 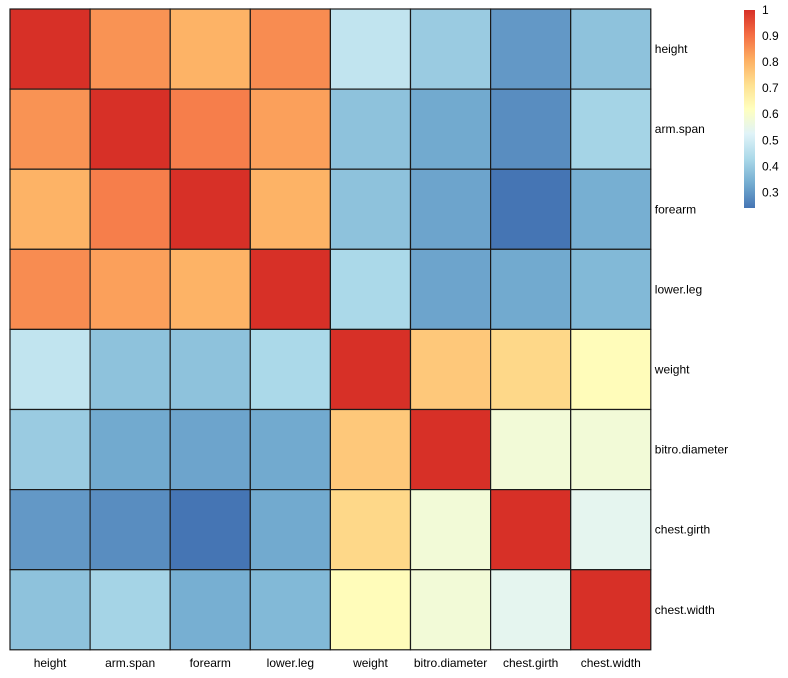 What do you see at coordinates (675, 209) in the screenshot?
I see `row-label: forearm` at bounding box center [675, 209].